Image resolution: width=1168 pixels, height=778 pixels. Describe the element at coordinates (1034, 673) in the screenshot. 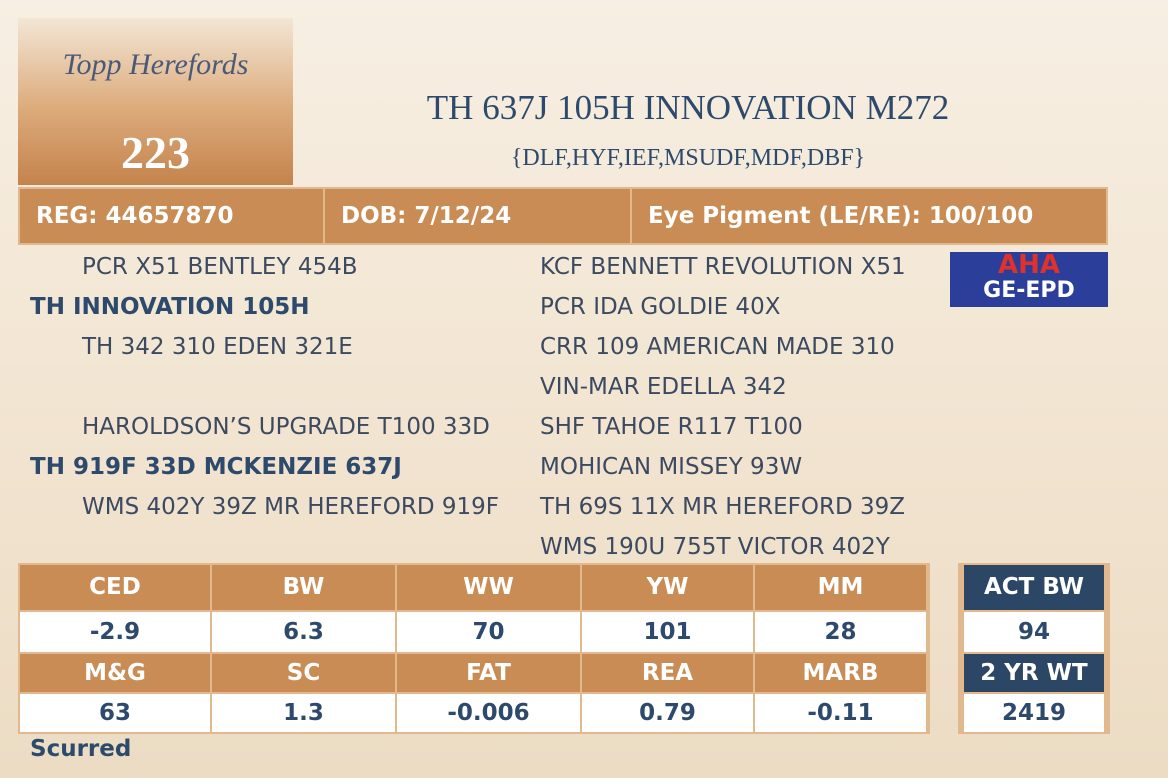

I see `side-header: 2 YR WT` at that location.